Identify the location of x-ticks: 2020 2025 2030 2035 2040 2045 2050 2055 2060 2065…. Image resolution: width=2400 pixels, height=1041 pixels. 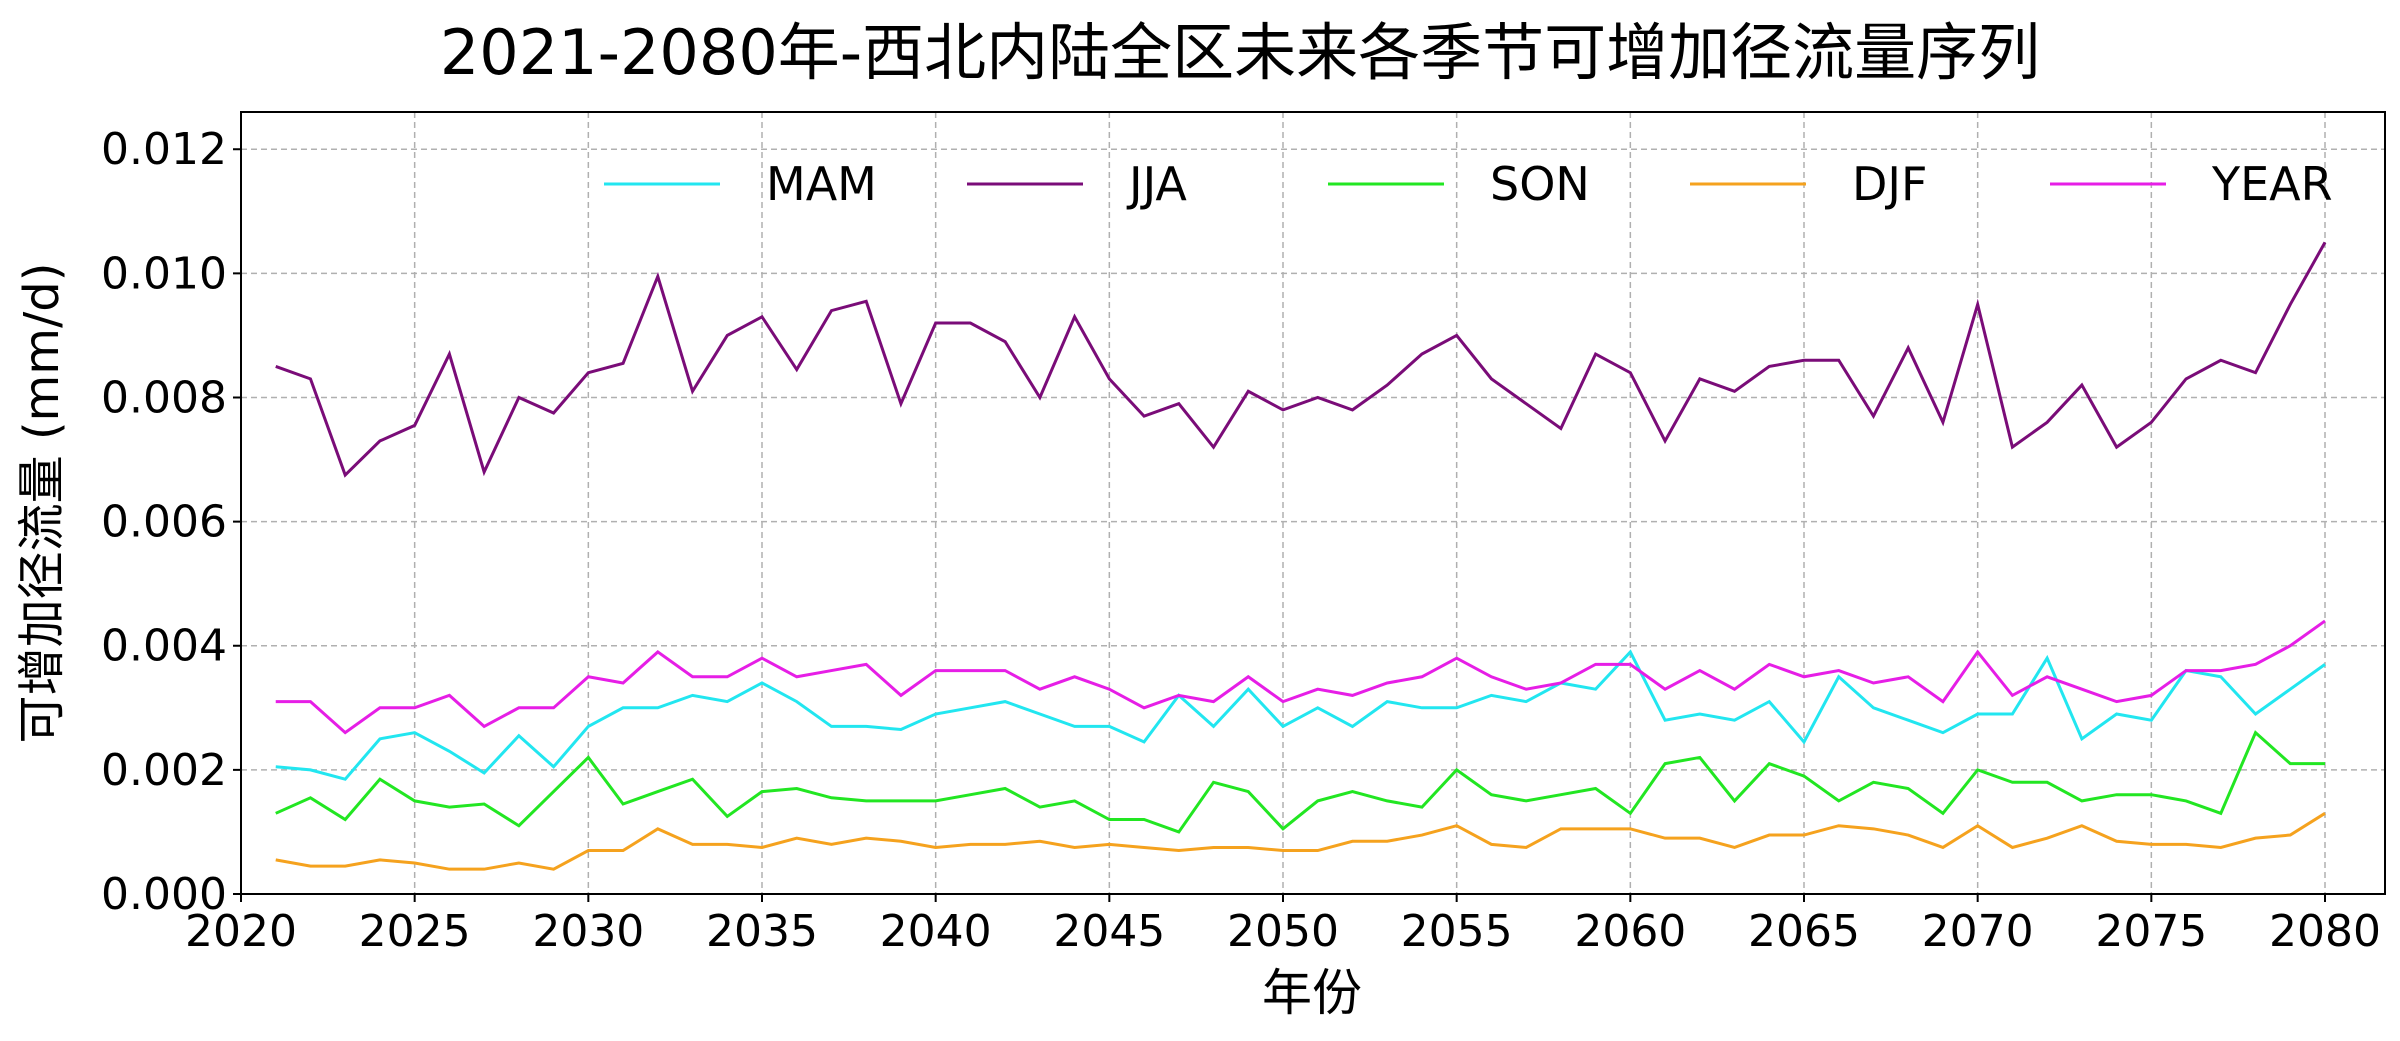
(1283, 925).